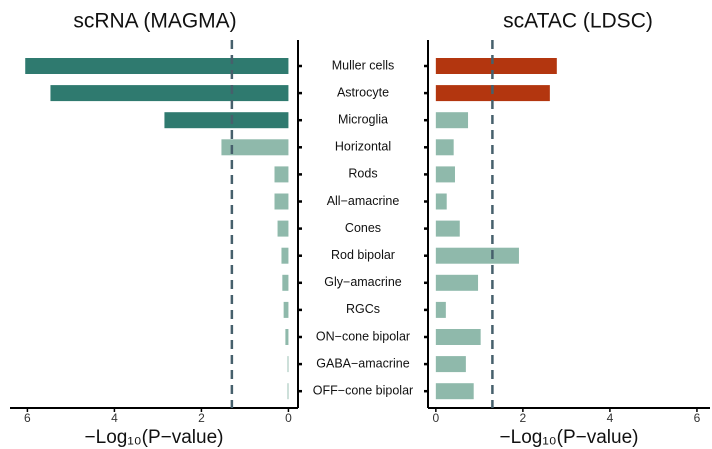 This screenshot has height=449, width=712. I want to click on category-label: Horizontal, so click(363, 147).